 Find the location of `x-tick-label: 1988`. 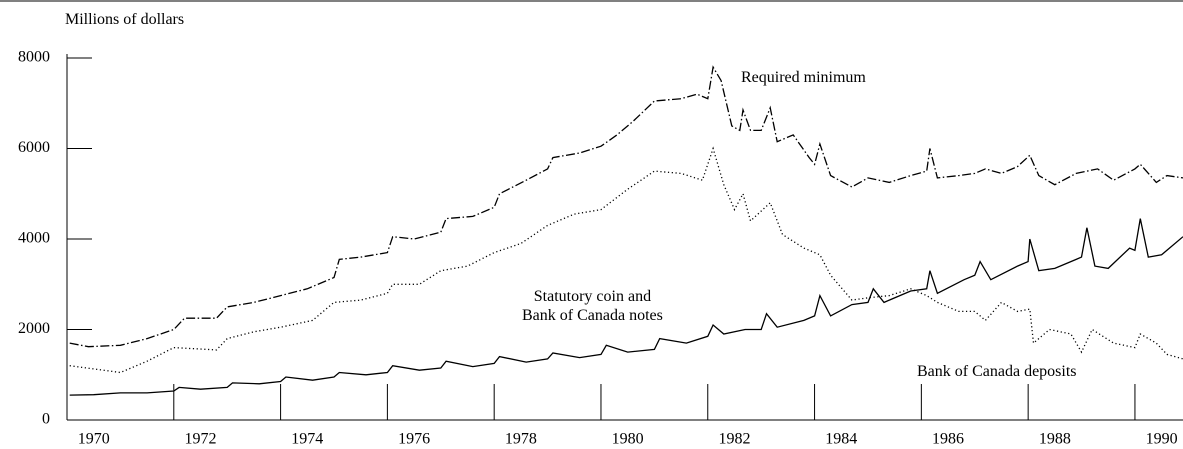

x-tick-label: 1988 is located at coordinates (1055, 439).